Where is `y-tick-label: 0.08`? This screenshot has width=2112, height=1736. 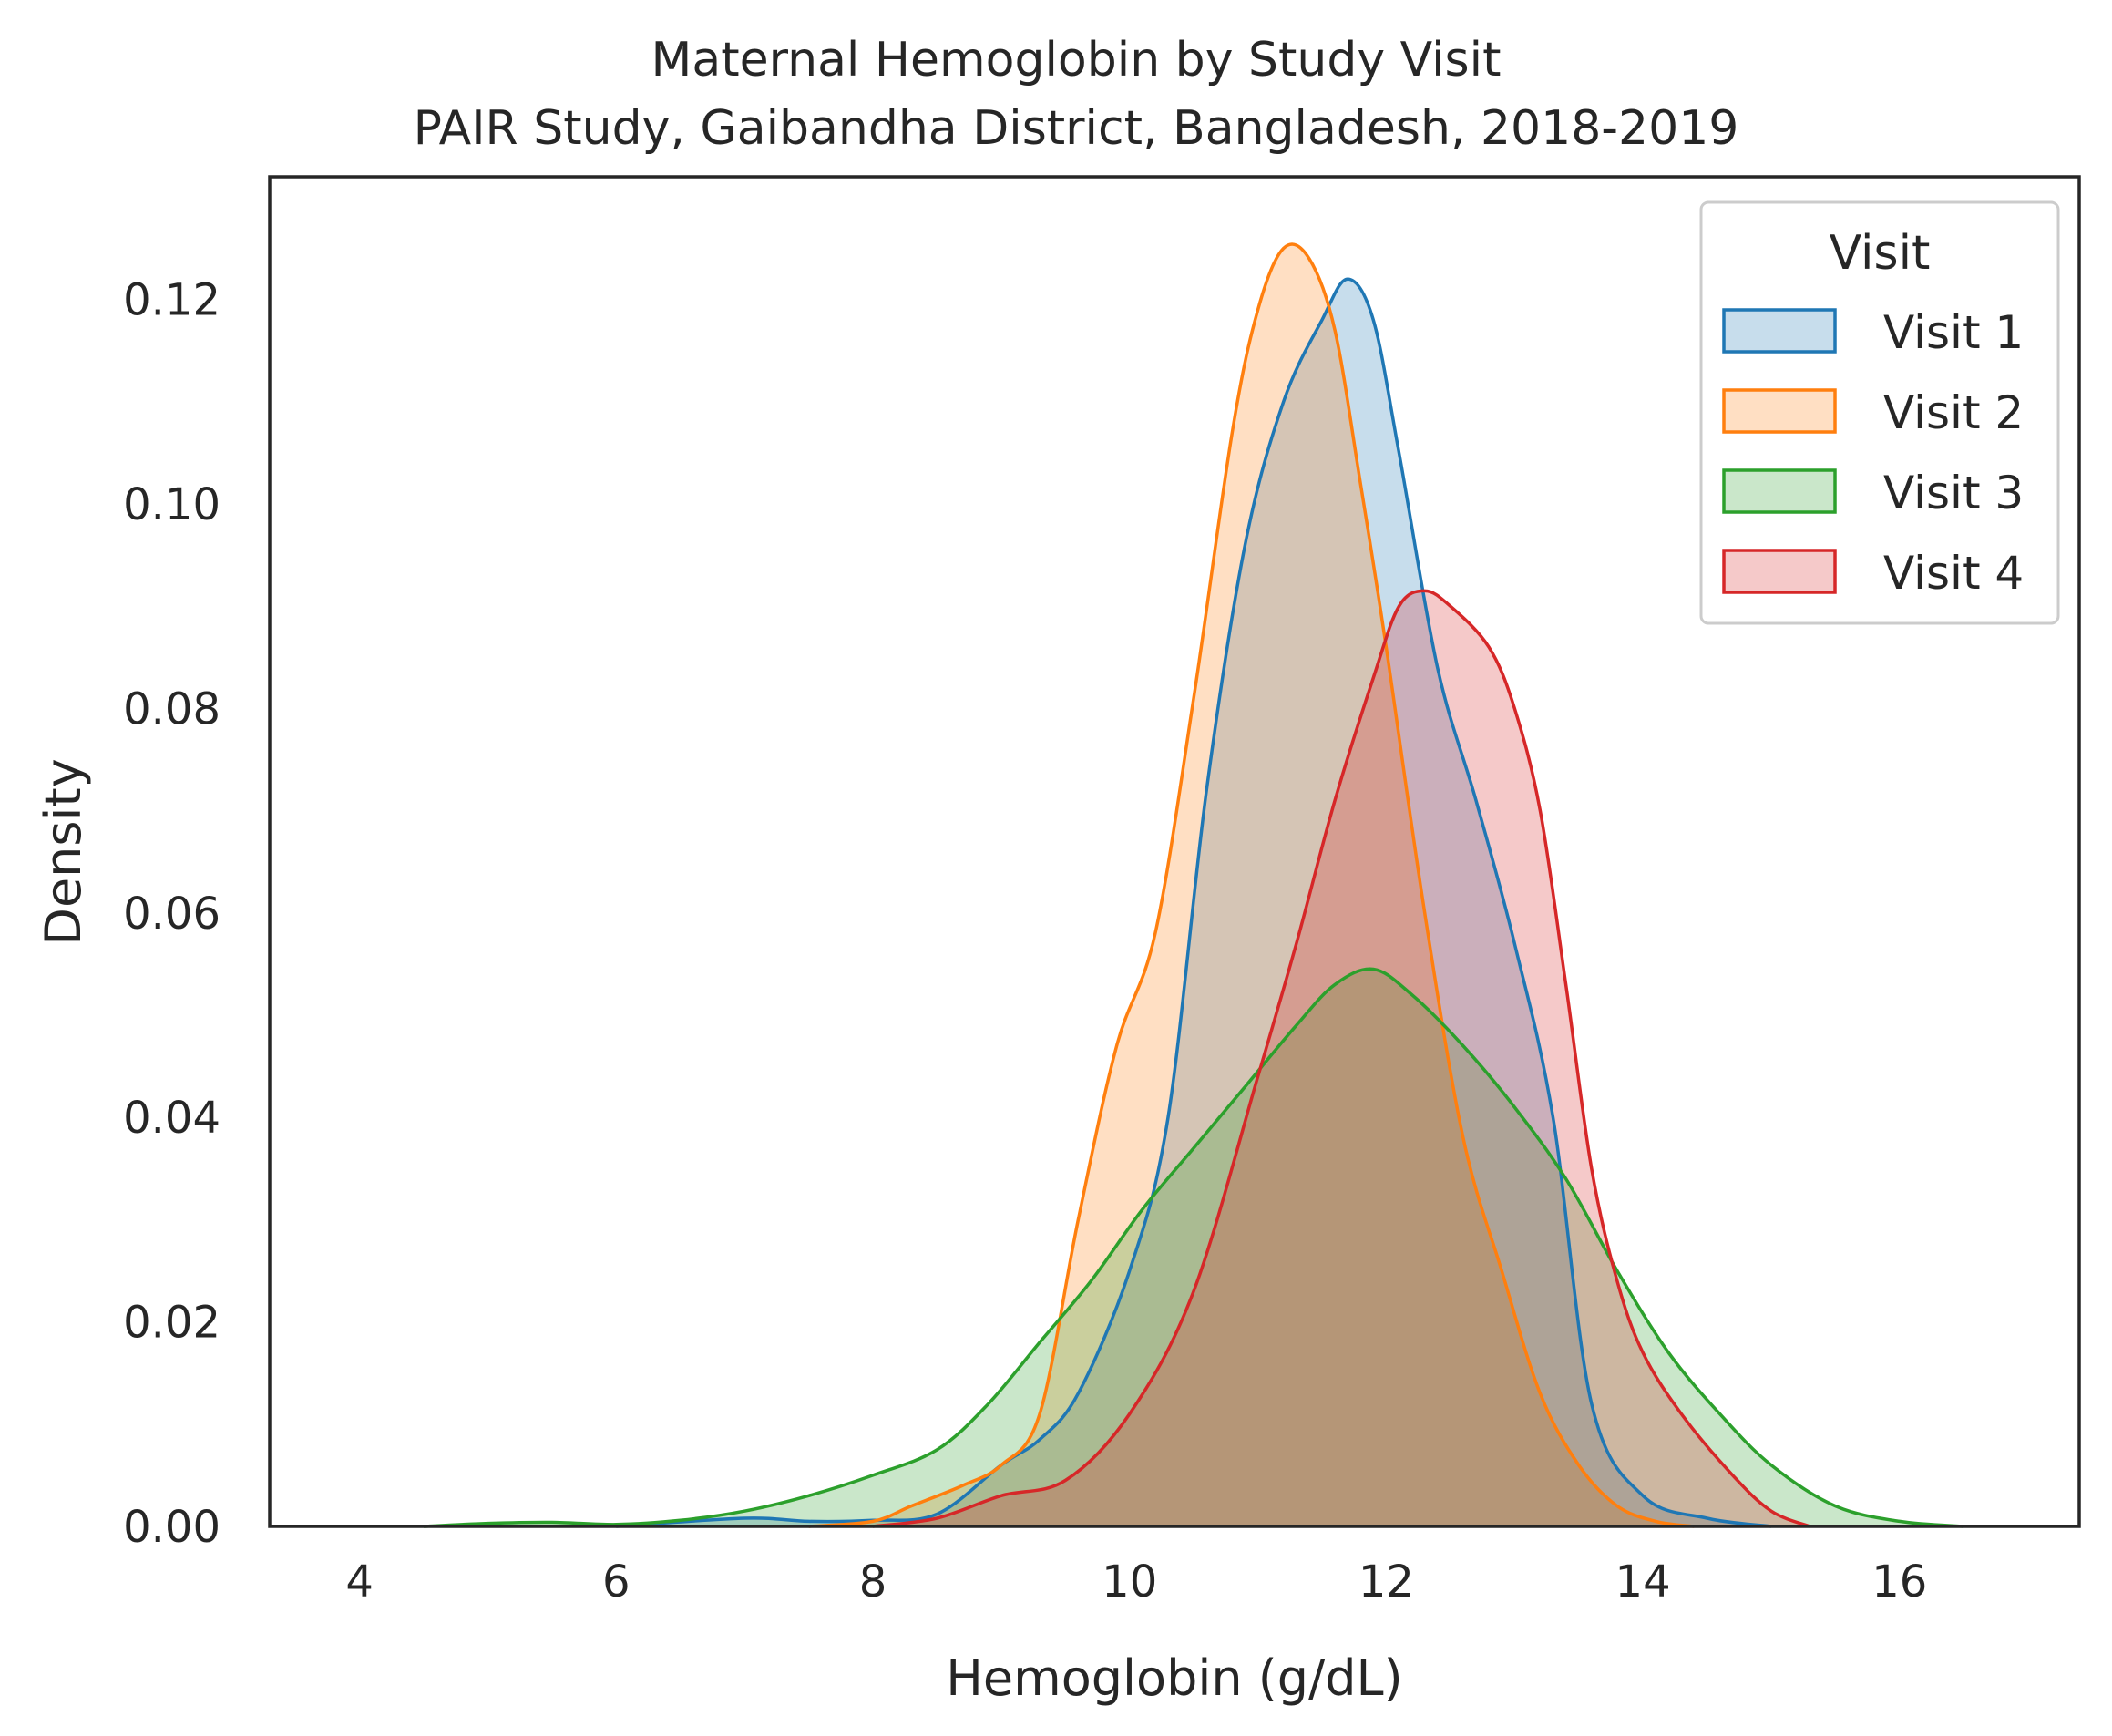
y-tick-label: 0.08 is located at coordinates (171, 708).